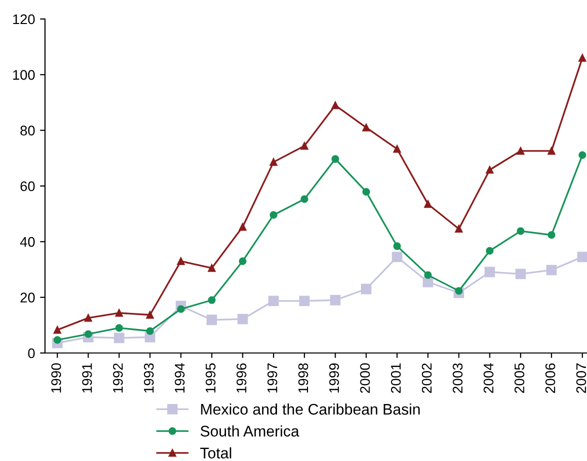 This screenshot has height=461, width=587. What do you see at coordinates (24, 75) in the screenshot?
I see `y-tick-label: 100` at bounding box center [24, 75].